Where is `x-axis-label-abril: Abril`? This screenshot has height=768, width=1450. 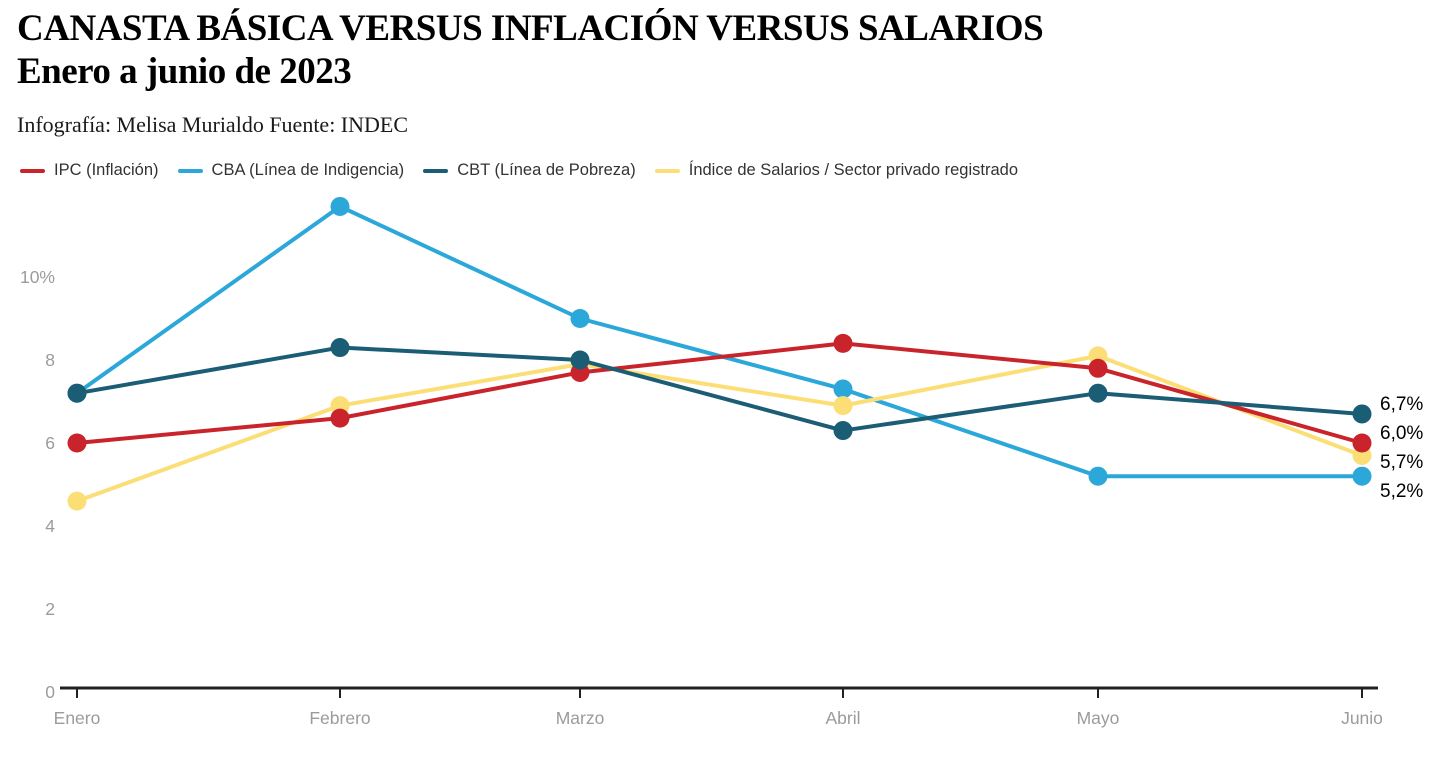
x-axis-label-abril: Abril is located at coordinates (842, 718).